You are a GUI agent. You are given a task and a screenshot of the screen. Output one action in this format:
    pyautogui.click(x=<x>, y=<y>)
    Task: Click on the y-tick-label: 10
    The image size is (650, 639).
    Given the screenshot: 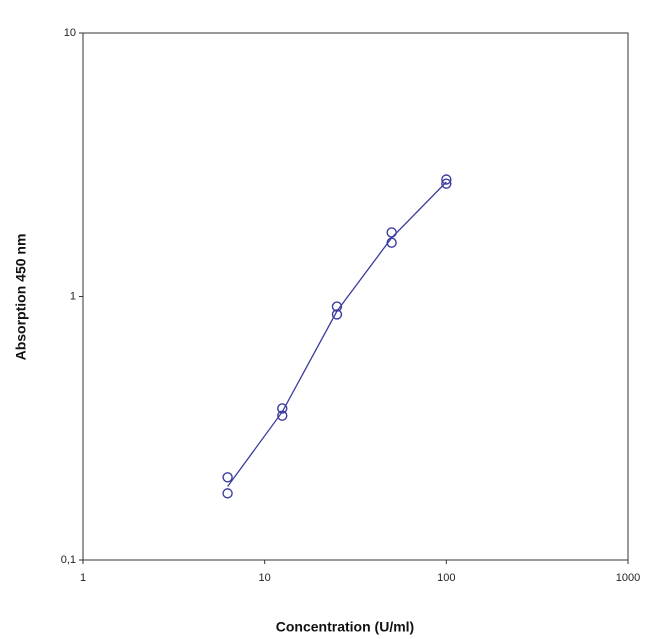 What is the action you would take?
    pyautogui.click(x=70, y=33)
    